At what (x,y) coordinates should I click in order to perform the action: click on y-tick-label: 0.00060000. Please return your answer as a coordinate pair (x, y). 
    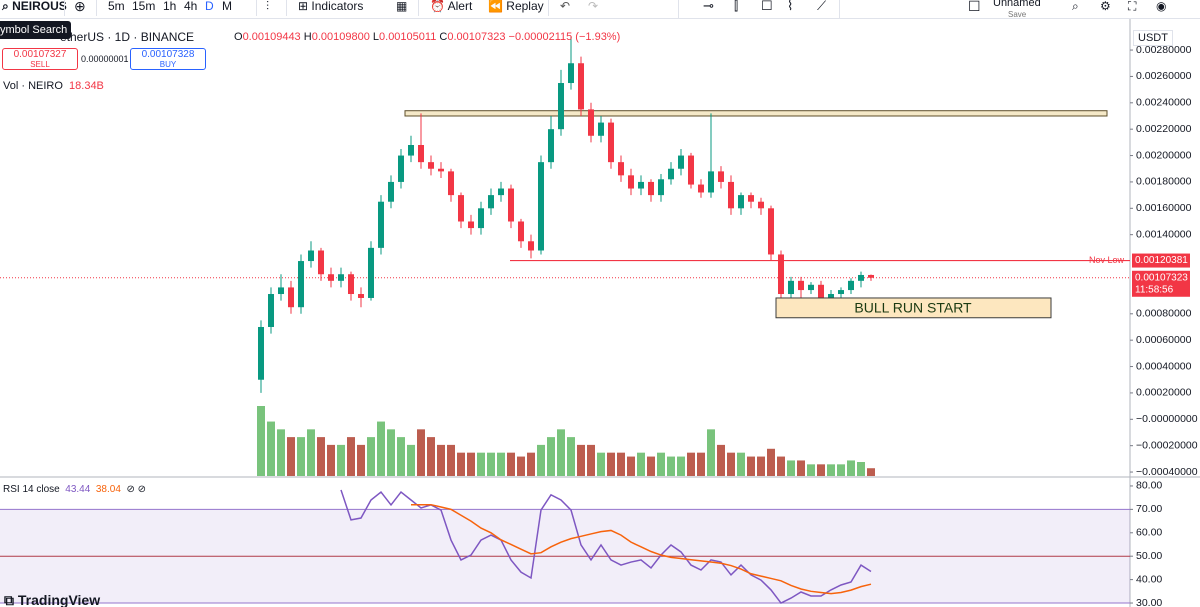
    Looking at the image, I should click on (1164, 340).